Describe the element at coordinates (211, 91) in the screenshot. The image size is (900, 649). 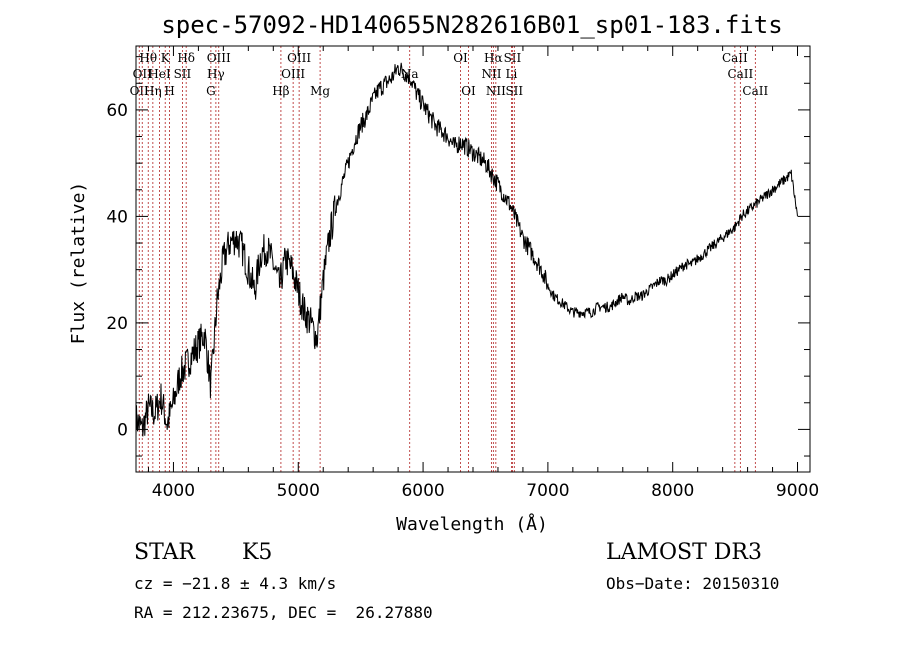
I see `line-marker-label: G` at that location.